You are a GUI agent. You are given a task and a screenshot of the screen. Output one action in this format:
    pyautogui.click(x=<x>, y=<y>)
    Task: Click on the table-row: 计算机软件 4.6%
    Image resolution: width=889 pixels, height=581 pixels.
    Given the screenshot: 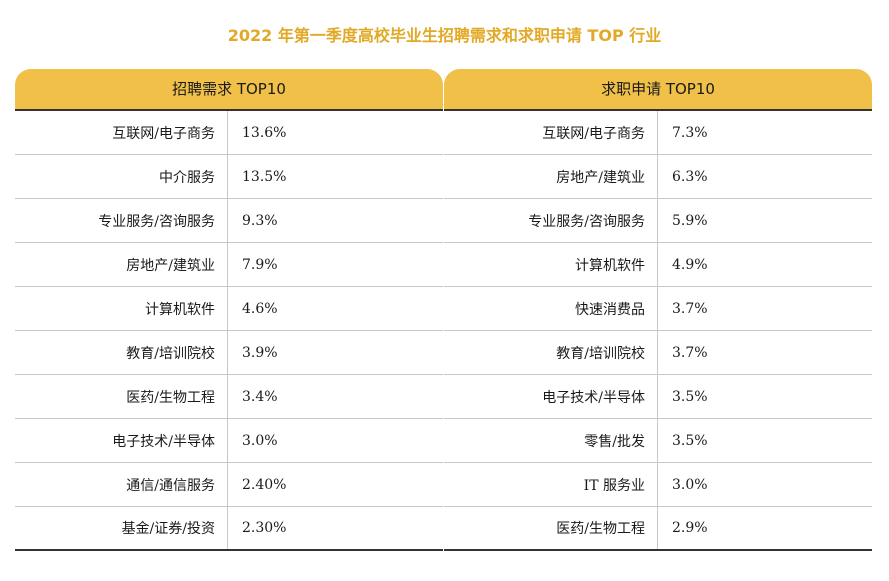 What is the action you would take?
    pyautogui.click(x=229, y=309)
    